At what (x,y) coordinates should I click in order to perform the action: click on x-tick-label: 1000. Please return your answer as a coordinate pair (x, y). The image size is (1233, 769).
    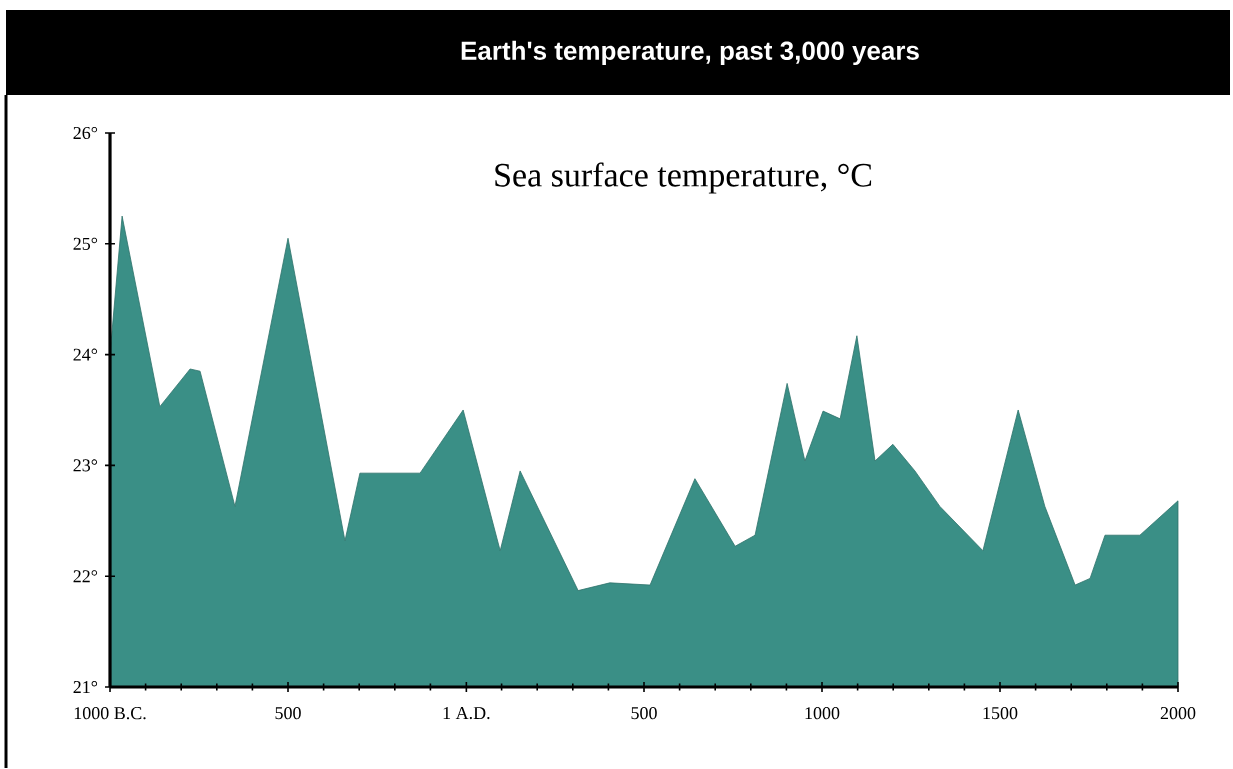
    Looking at the image, I should click on (822, 712).